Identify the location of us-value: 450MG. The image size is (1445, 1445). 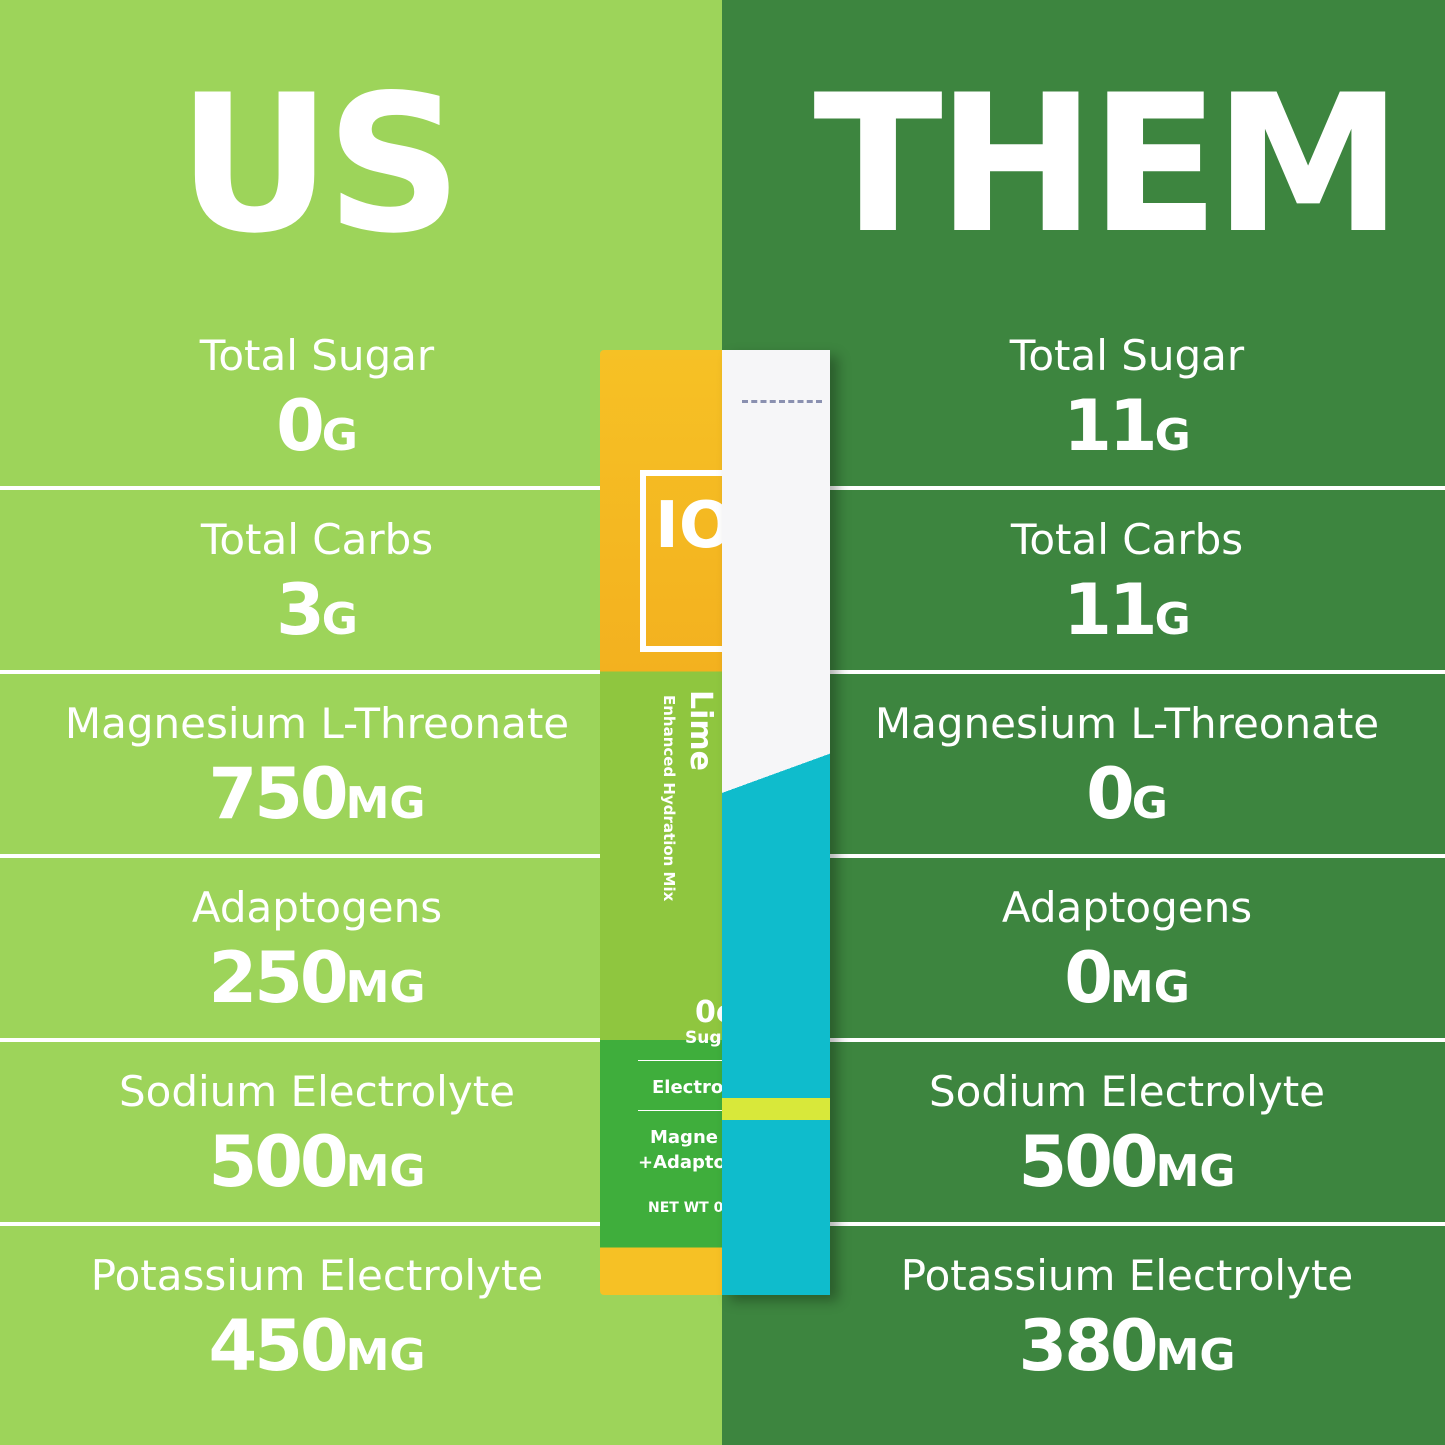
(333, 1346).